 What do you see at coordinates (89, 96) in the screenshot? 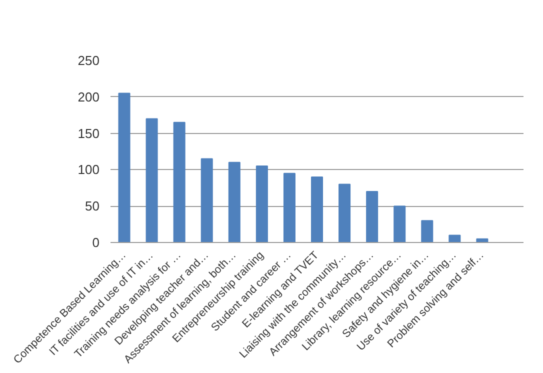
I see `y-tick-label: 200` at bounding box center [89, 96].